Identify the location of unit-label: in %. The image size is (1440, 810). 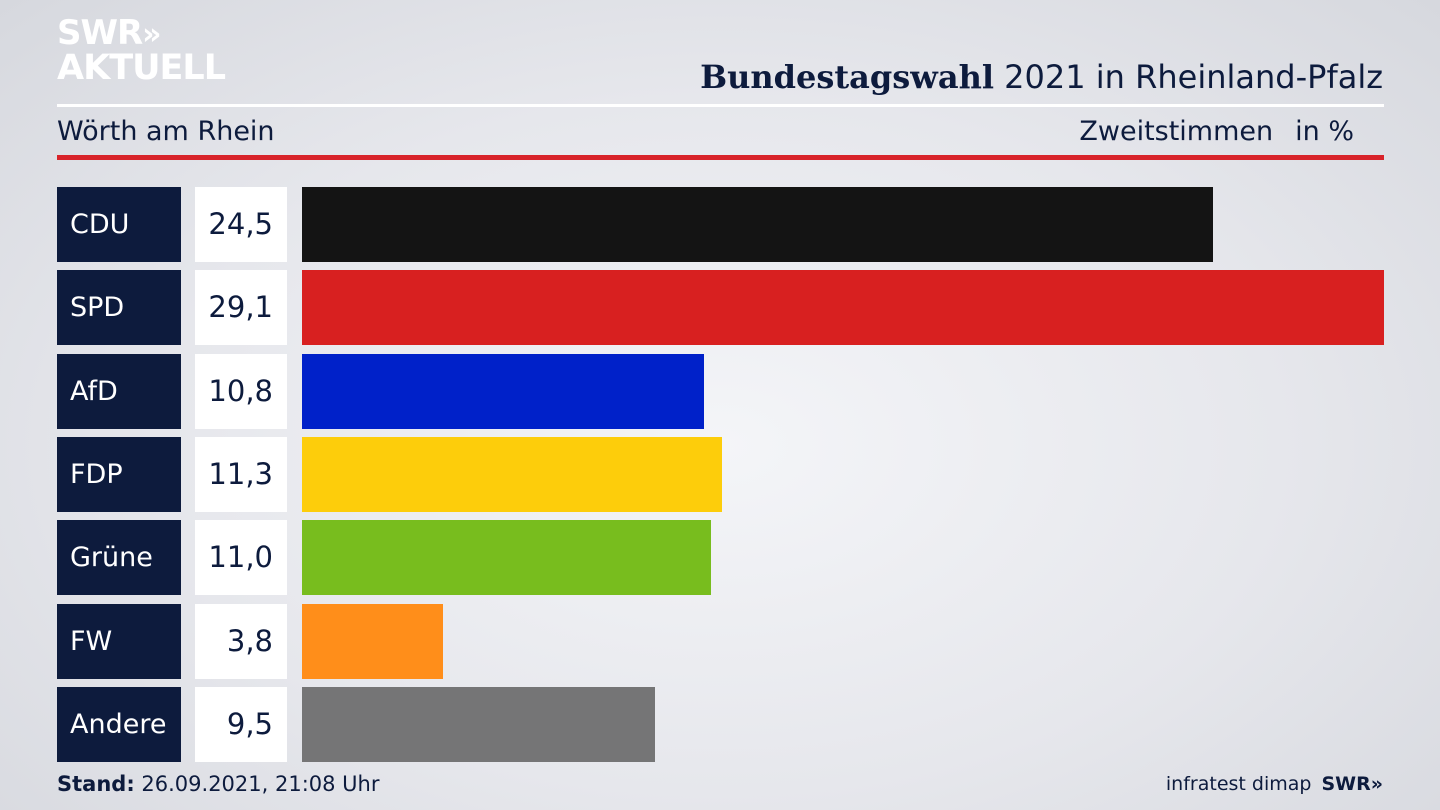
(1324, 131).